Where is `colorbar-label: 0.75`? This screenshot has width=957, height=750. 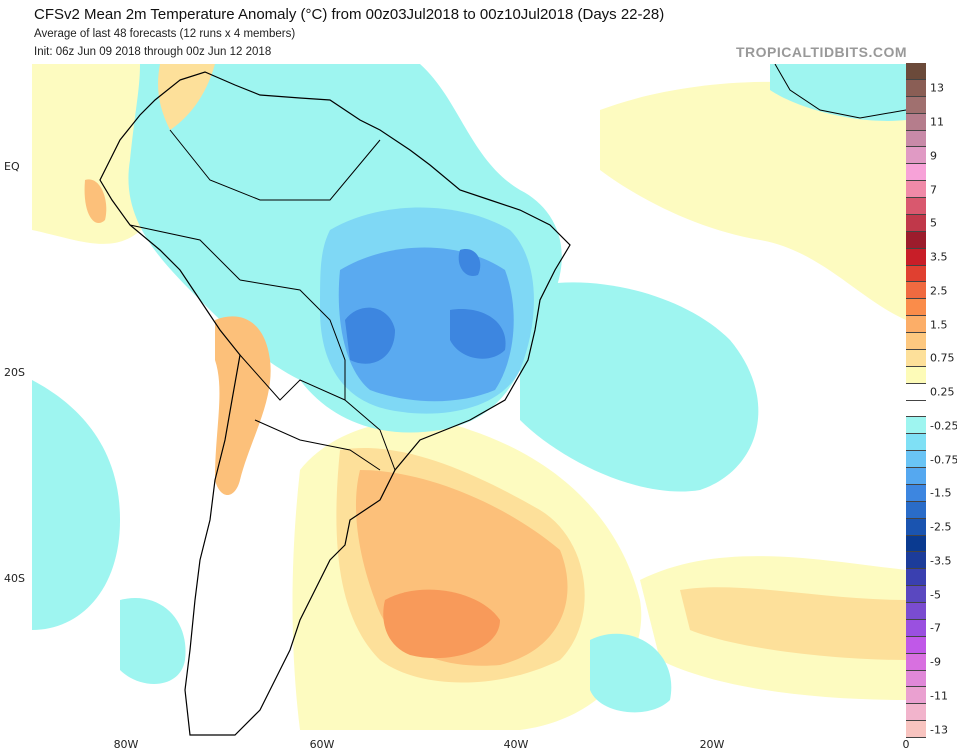 colorbar-label: 0.75 is located at coordinates (942, 358).